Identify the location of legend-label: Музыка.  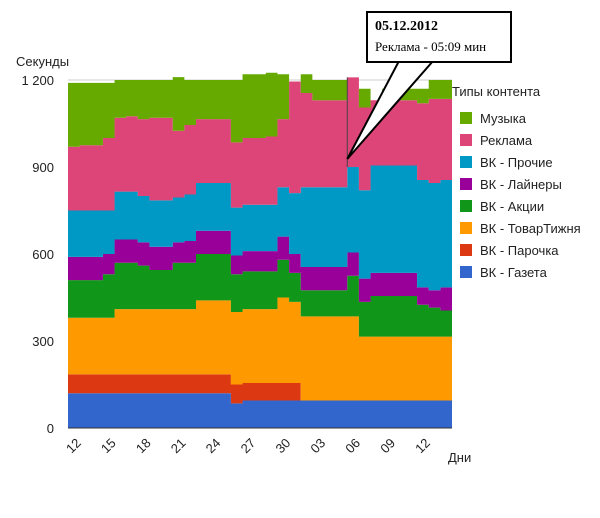
(503, 118).